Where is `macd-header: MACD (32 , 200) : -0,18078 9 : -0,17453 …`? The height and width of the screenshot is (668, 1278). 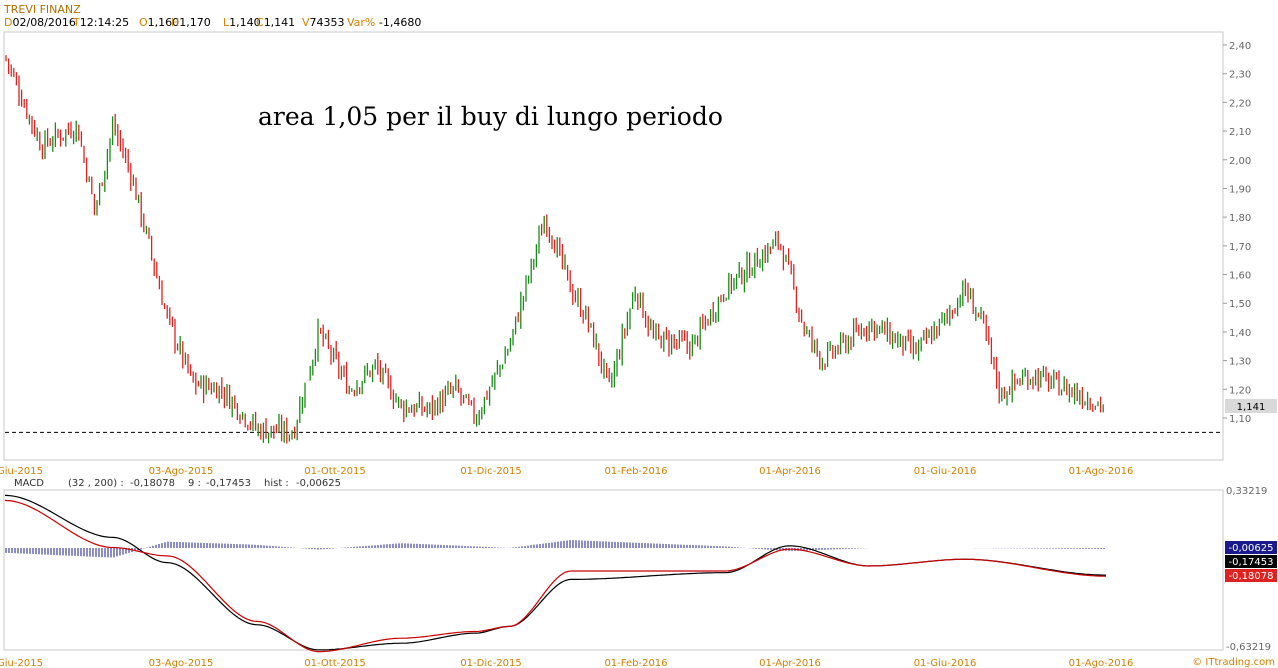
macd-header: MACD (32 , 200) : -0,18078 9 : -0,17453 … is located at coordinates (177, 483).